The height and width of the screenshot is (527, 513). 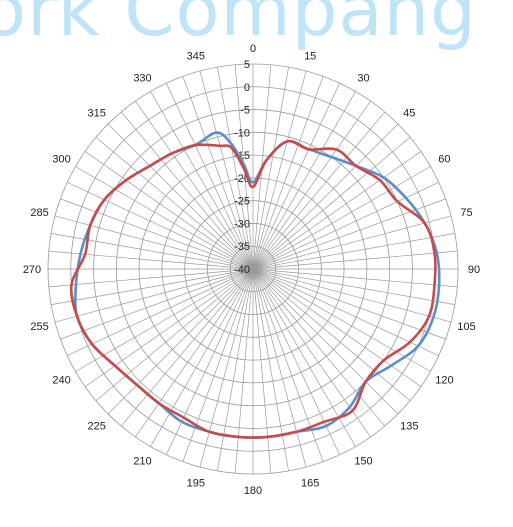 What do you see at coordinates (196, 483) in the screenshot?
I see `angle-tick-label: 195` at bounding box center [196, 483].